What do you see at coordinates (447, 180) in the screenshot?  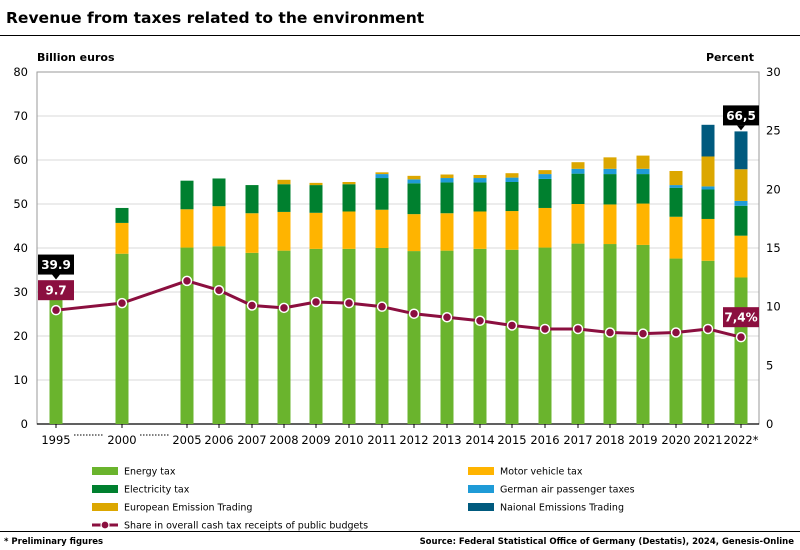 I see `bar-german-air-passenger-taxes-2013` at bounding box center [447, 180].